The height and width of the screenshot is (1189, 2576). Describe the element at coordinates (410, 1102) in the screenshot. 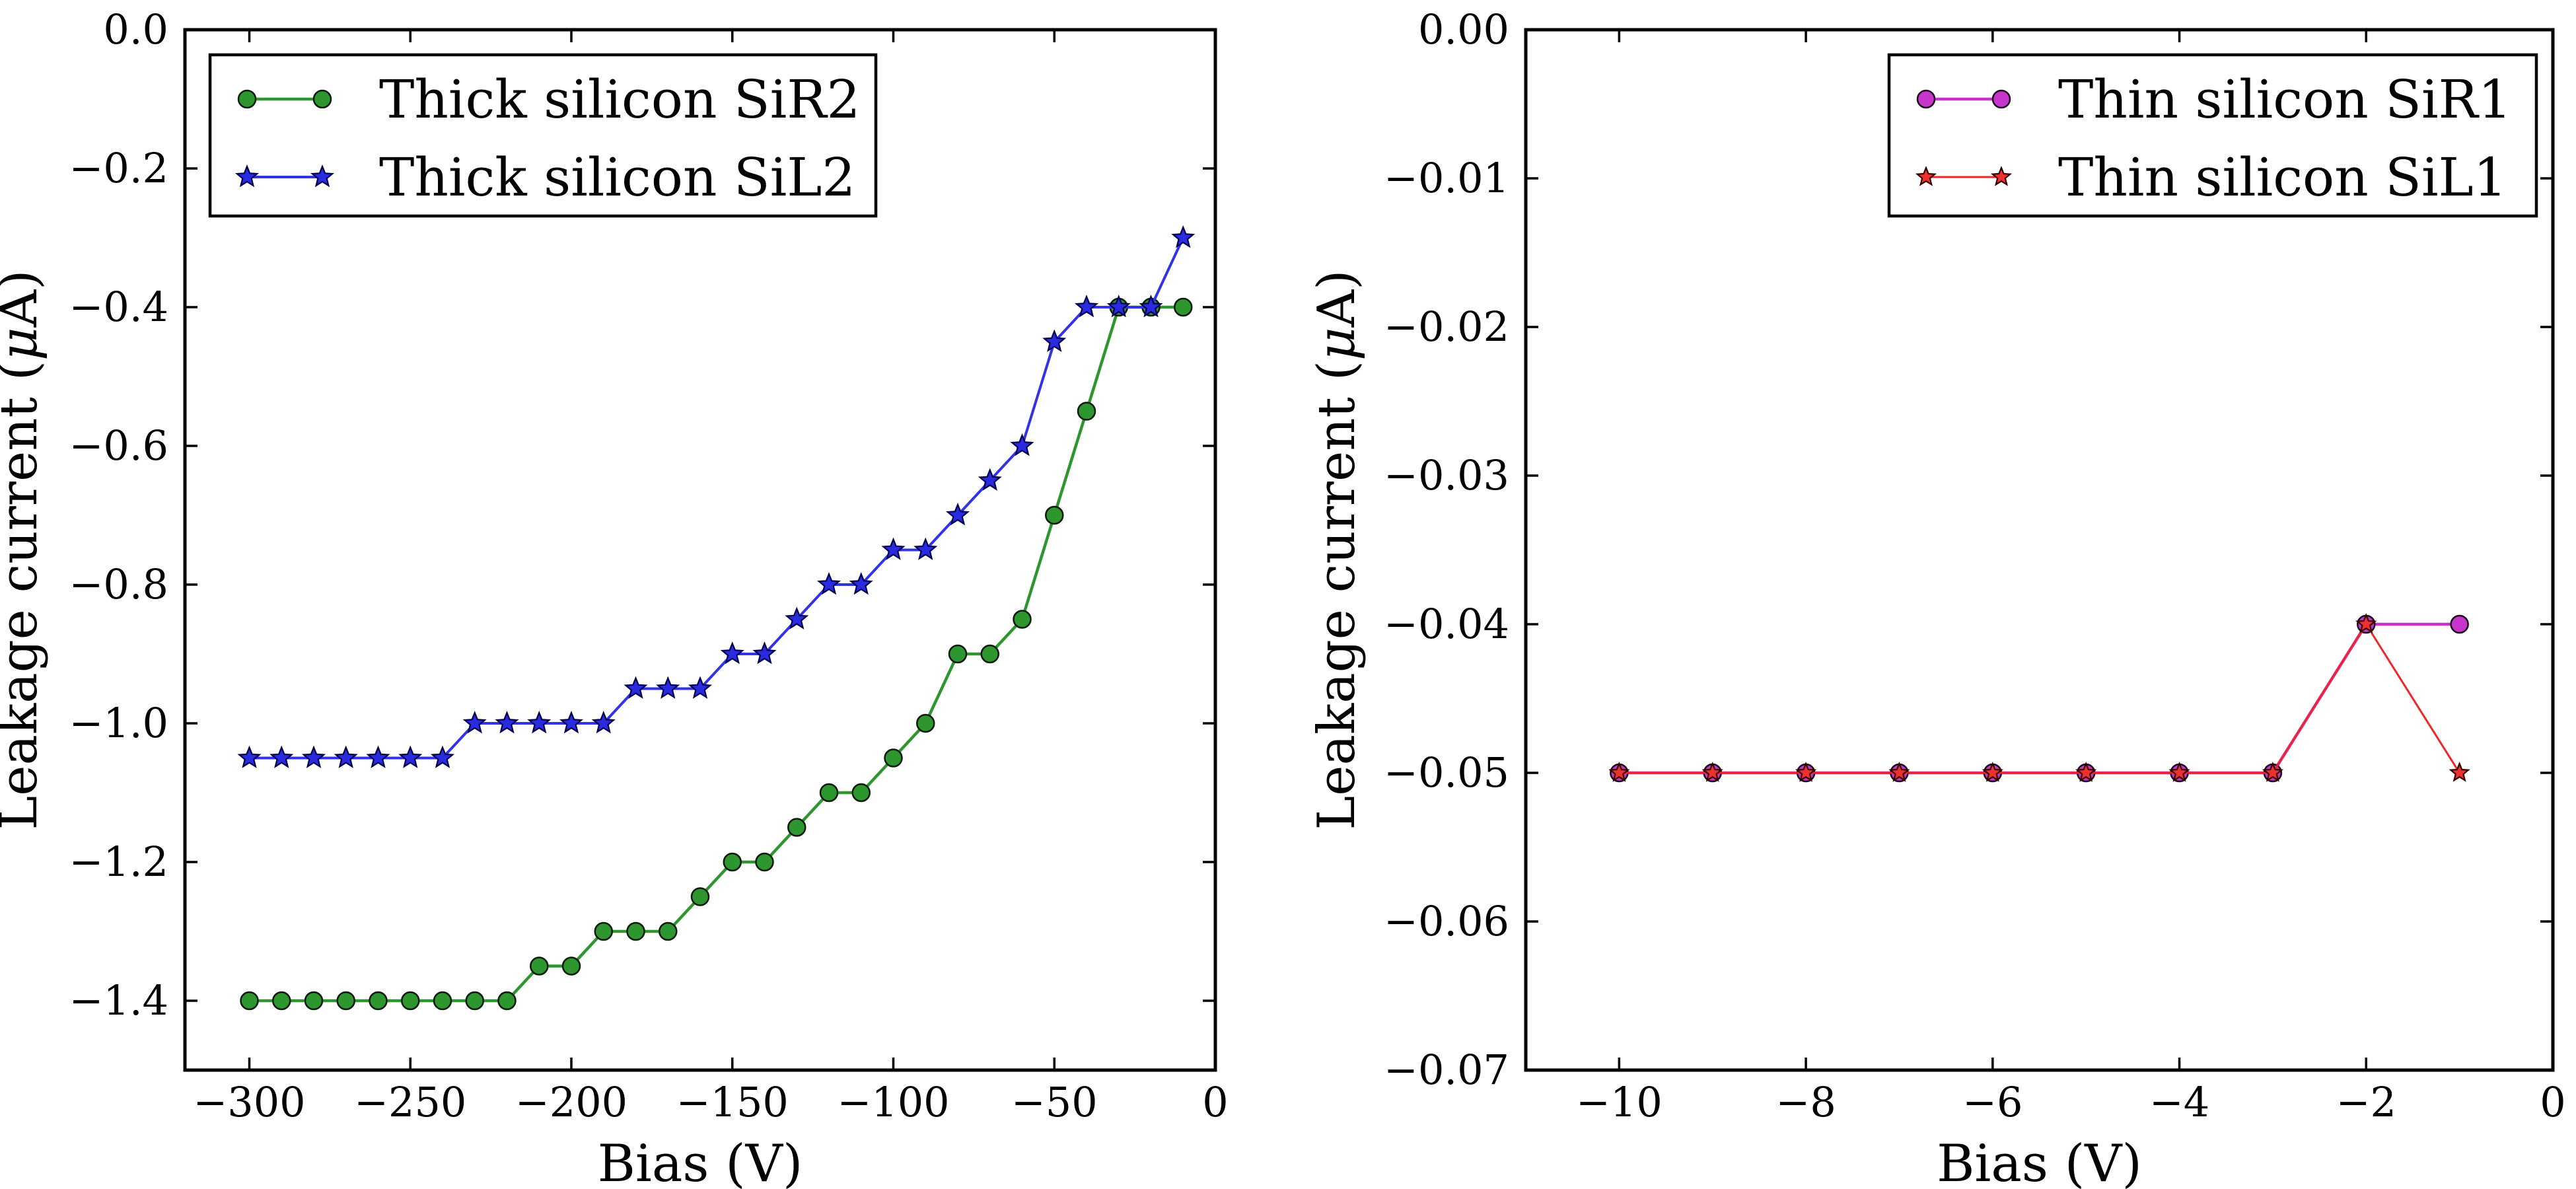

I see `x-axis-tick-label: −250` at that location.